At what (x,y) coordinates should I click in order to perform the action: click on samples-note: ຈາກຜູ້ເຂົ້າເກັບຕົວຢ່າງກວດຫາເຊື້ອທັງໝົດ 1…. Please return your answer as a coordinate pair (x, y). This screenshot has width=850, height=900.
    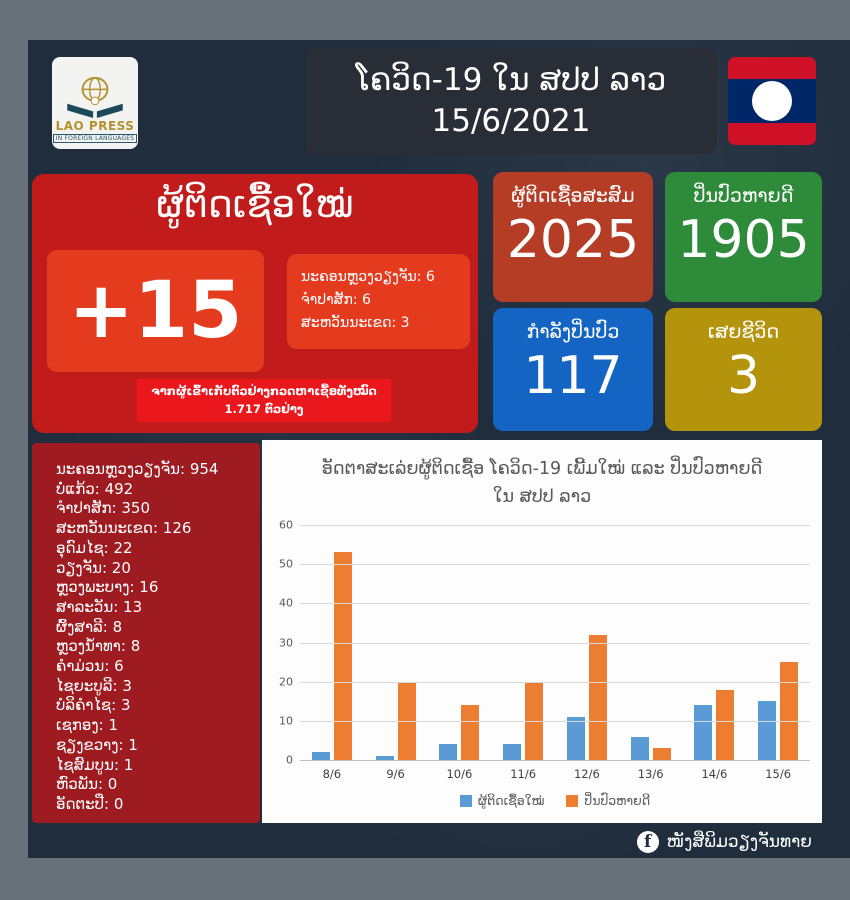
    Looking at the image, I should click on (264, 400).